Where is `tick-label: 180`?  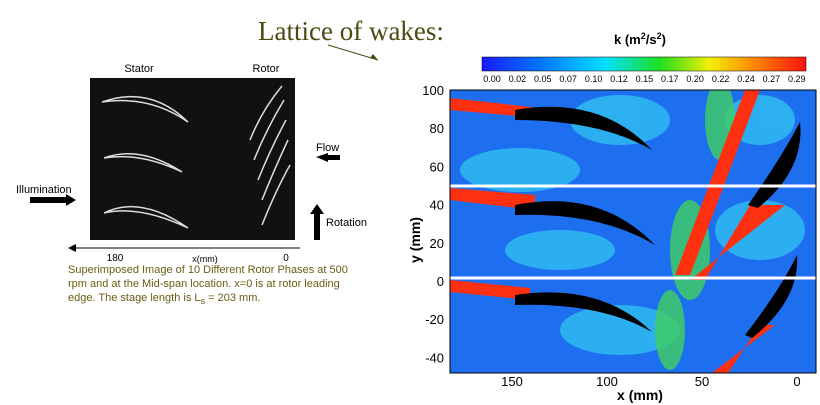 tick-label: 180 is located at coordinates (115, 258).